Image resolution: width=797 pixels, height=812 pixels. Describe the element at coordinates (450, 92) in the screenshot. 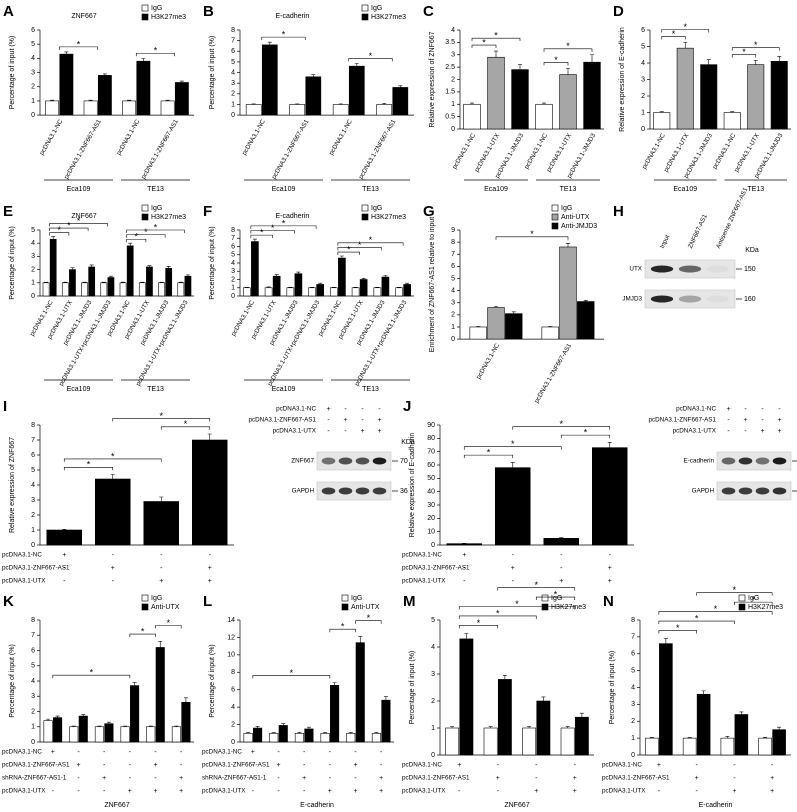

I see `y-tick-label: 1.5` at that location.